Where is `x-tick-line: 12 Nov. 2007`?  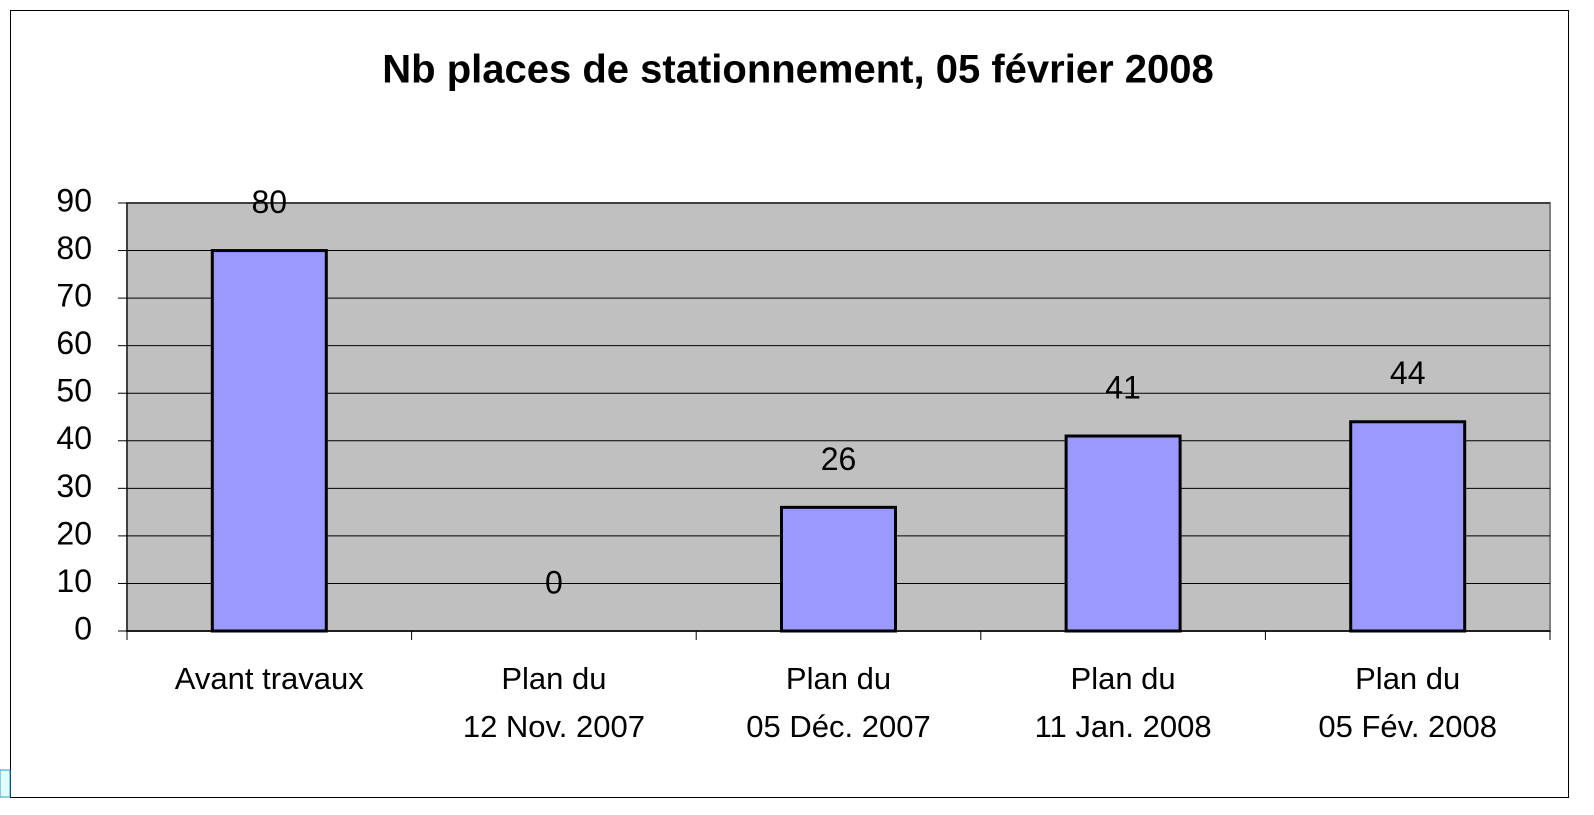 x-tick-line: 12 Nov. 2007 is located at coordinates (554, 726).